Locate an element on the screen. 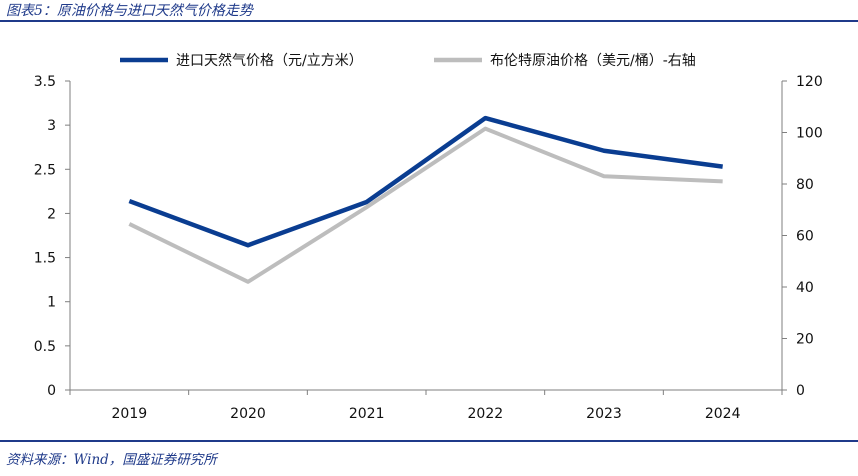 The height and width of the screenshot is (476, 858). y-right-tick-label: 0 is located at coordinates (800, 391).